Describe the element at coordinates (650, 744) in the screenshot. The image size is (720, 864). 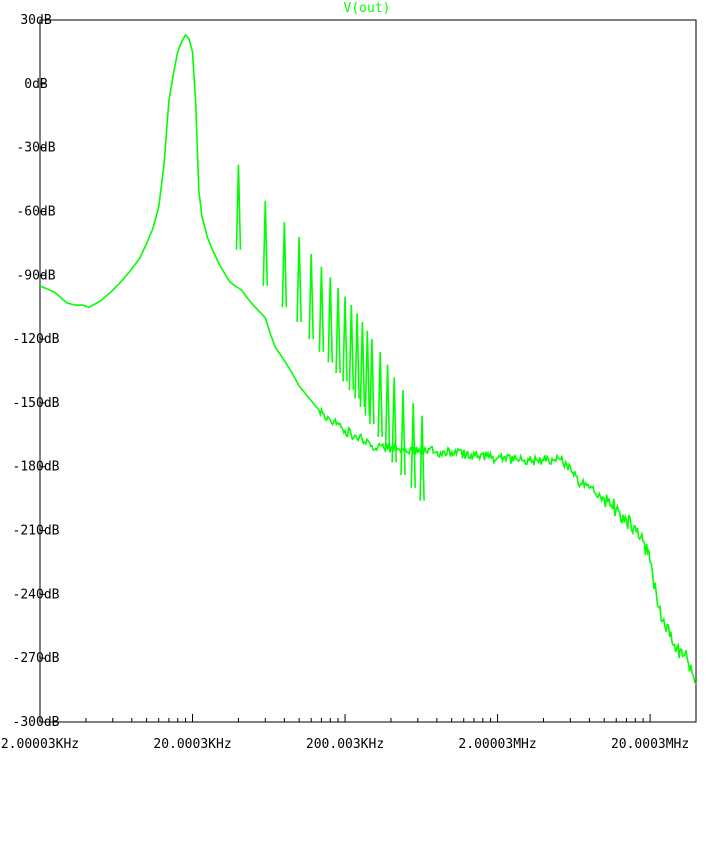
I see `x-tick-label: 20.0003MHz` at that location.